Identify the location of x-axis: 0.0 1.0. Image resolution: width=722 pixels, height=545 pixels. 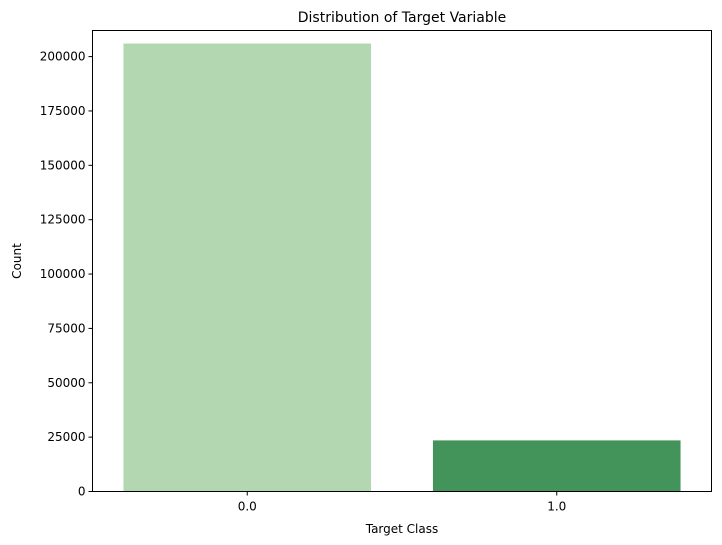
(402, 502).